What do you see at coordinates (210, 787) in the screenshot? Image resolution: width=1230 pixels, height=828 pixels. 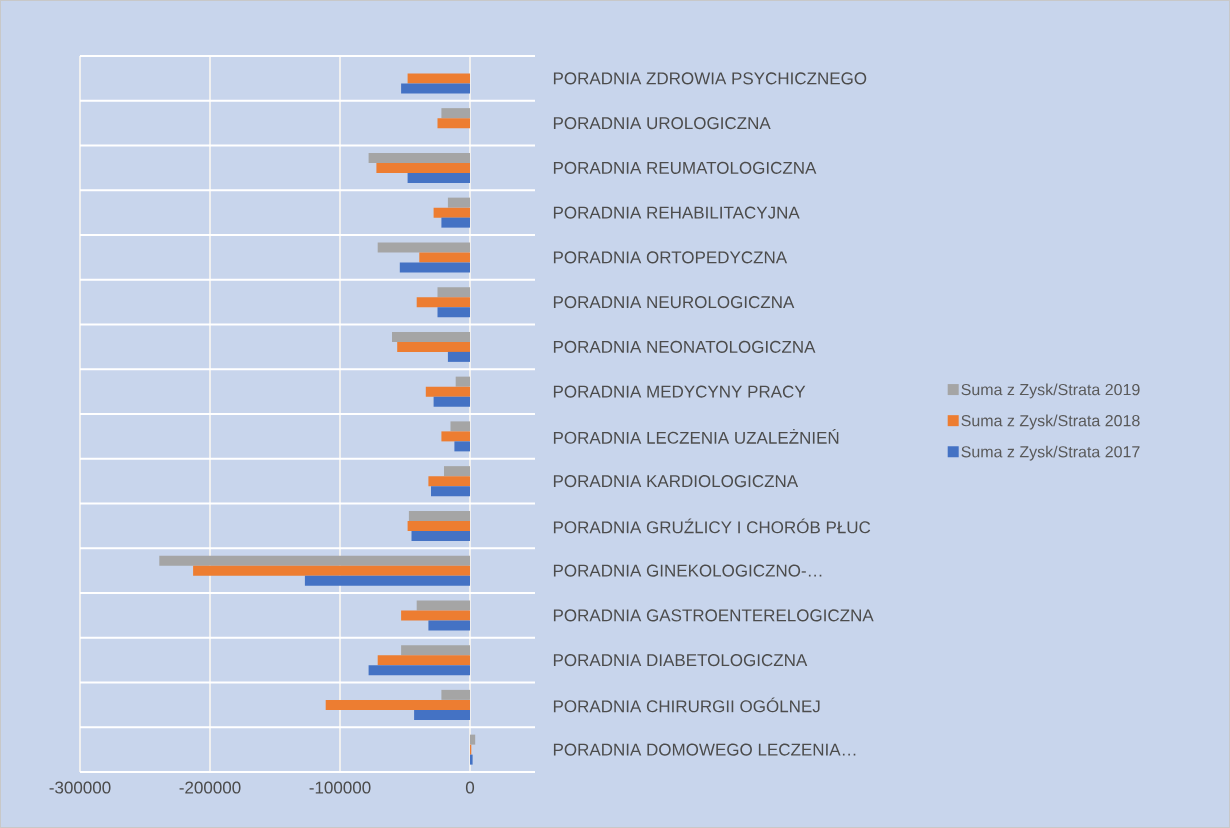 I see `x-tick-label: -200000` at bounding box center [210, 787].